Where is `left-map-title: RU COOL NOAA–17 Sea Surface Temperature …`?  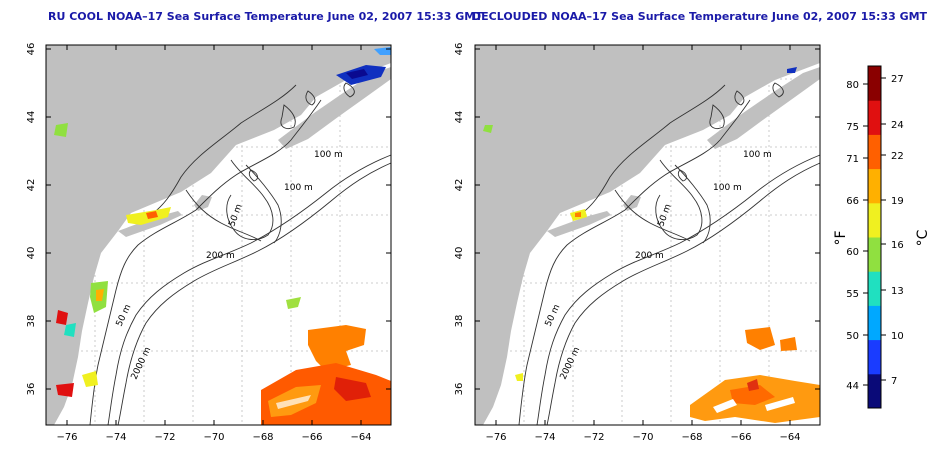
left-map-title: RU COOL NOAA–17 Sea Surface Temperature … is located at coordinates (265, 16).